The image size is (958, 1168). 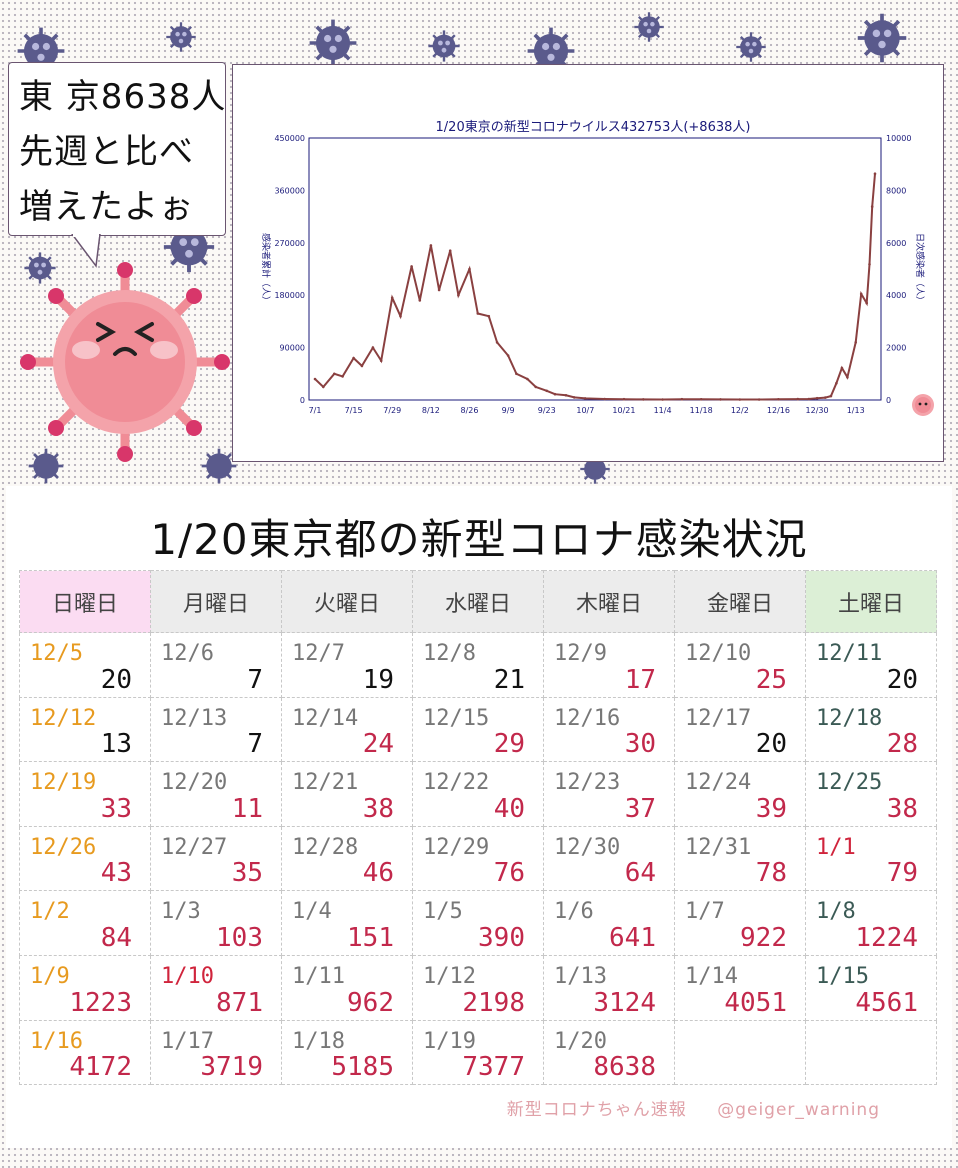 I want to click on daily-cases-line, so click(x=595, y=287).